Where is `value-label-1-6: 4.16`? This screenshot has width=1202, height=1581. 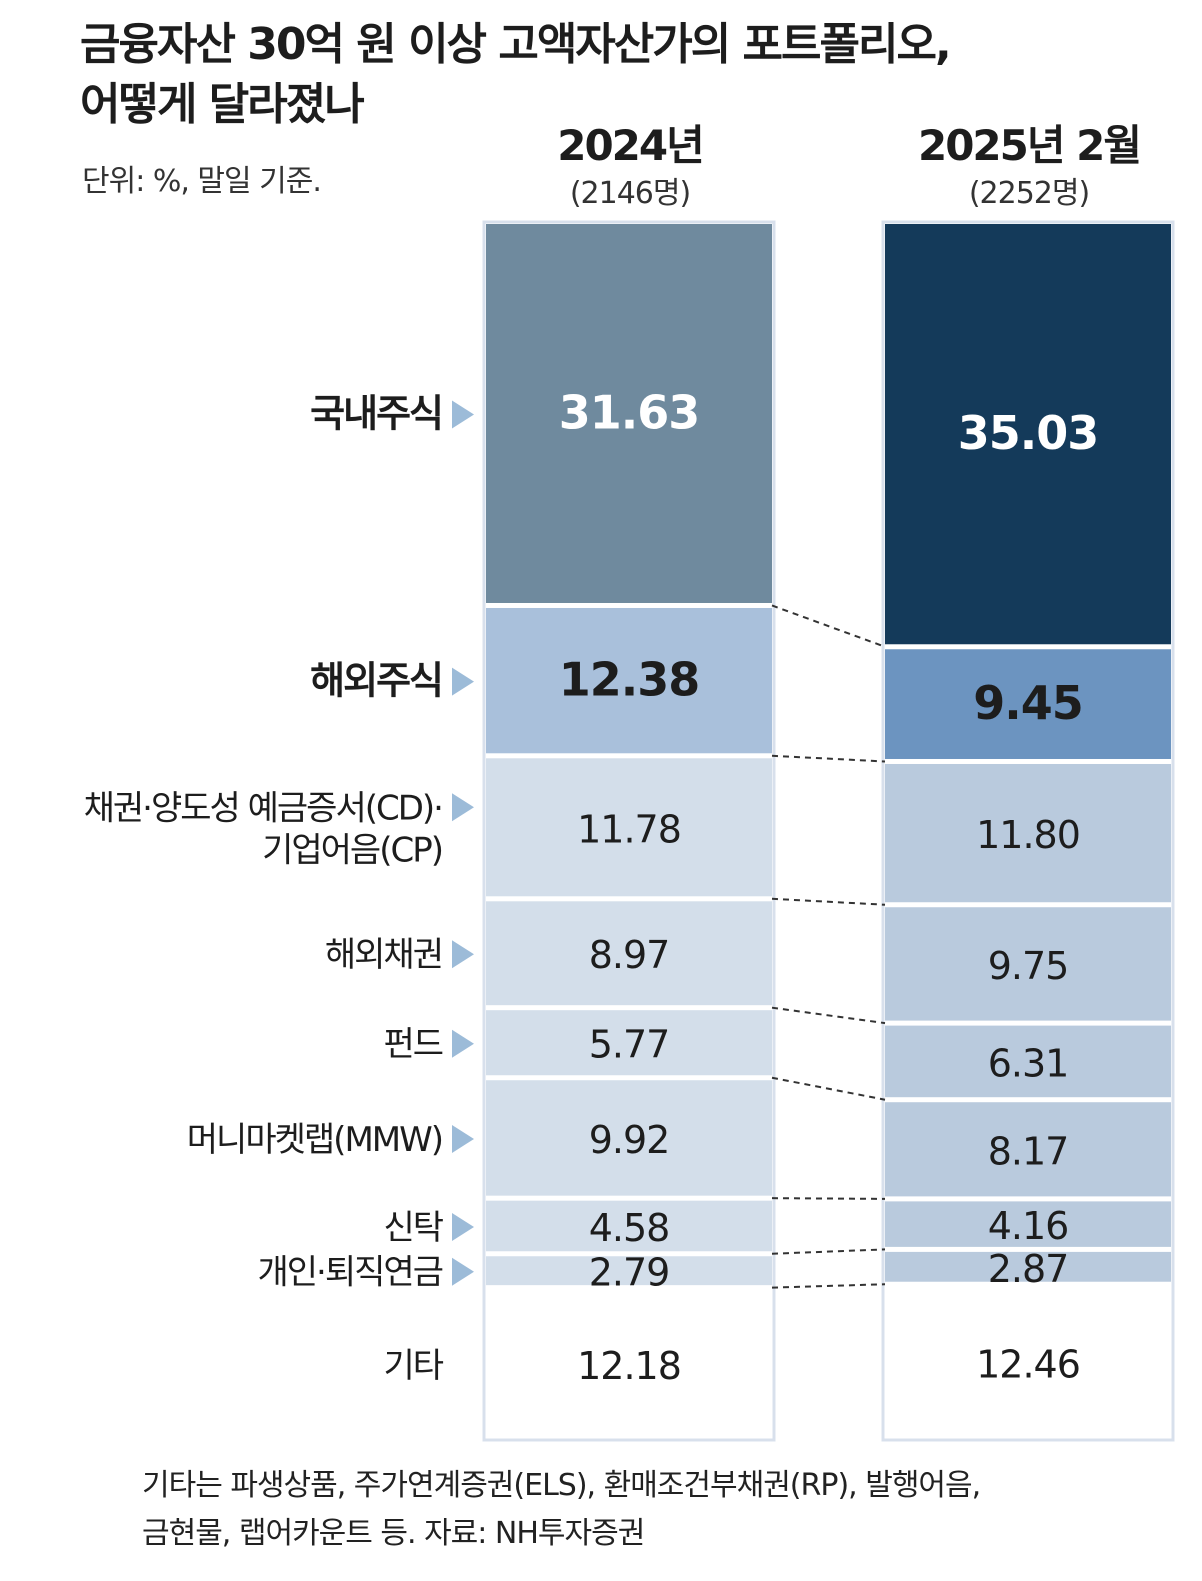 value-label-1-6: 4.16 is located at coordinates (1028, 1226).